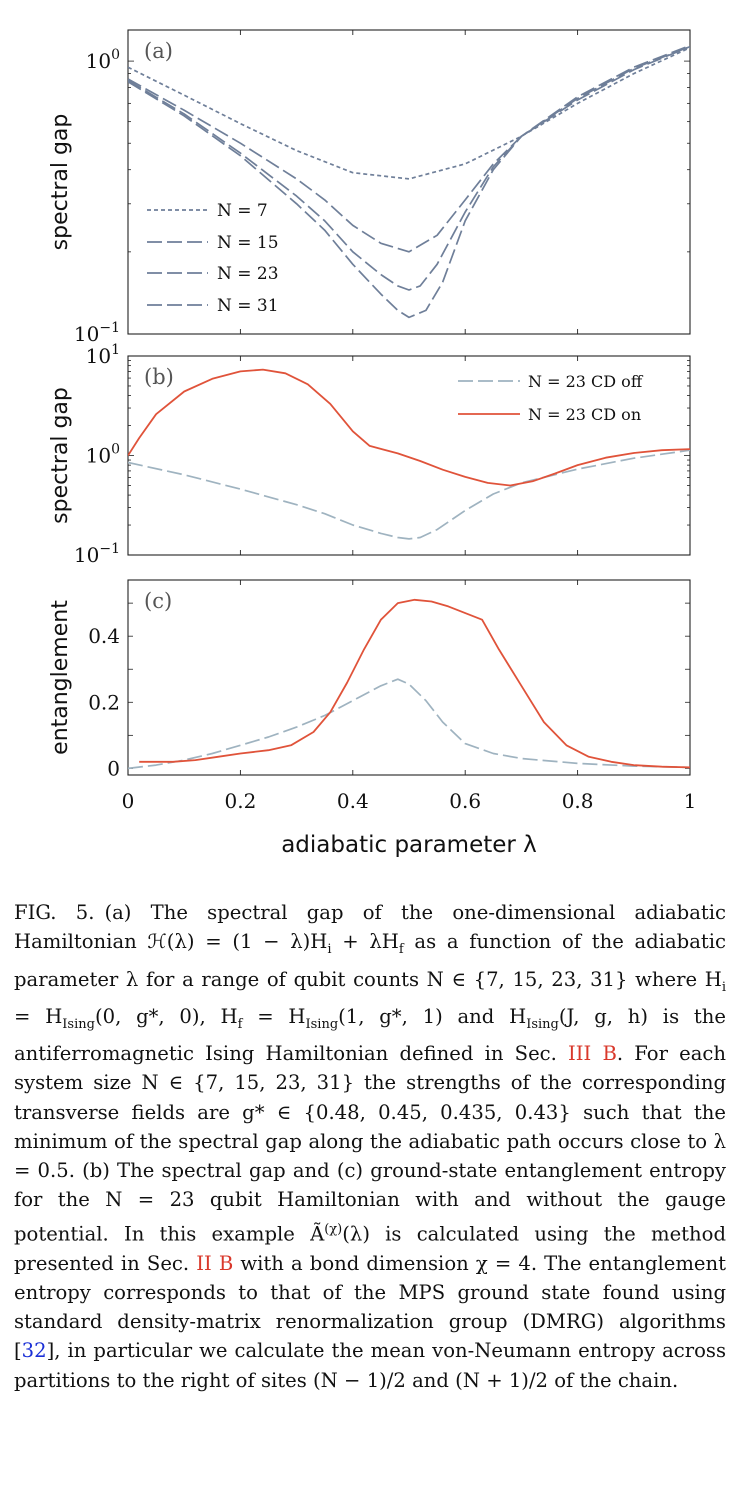  What do you see at coordinates (104, 636) in the screenshot?
I see `y-tick-label: 0.4` at bounding box center [104, 636].